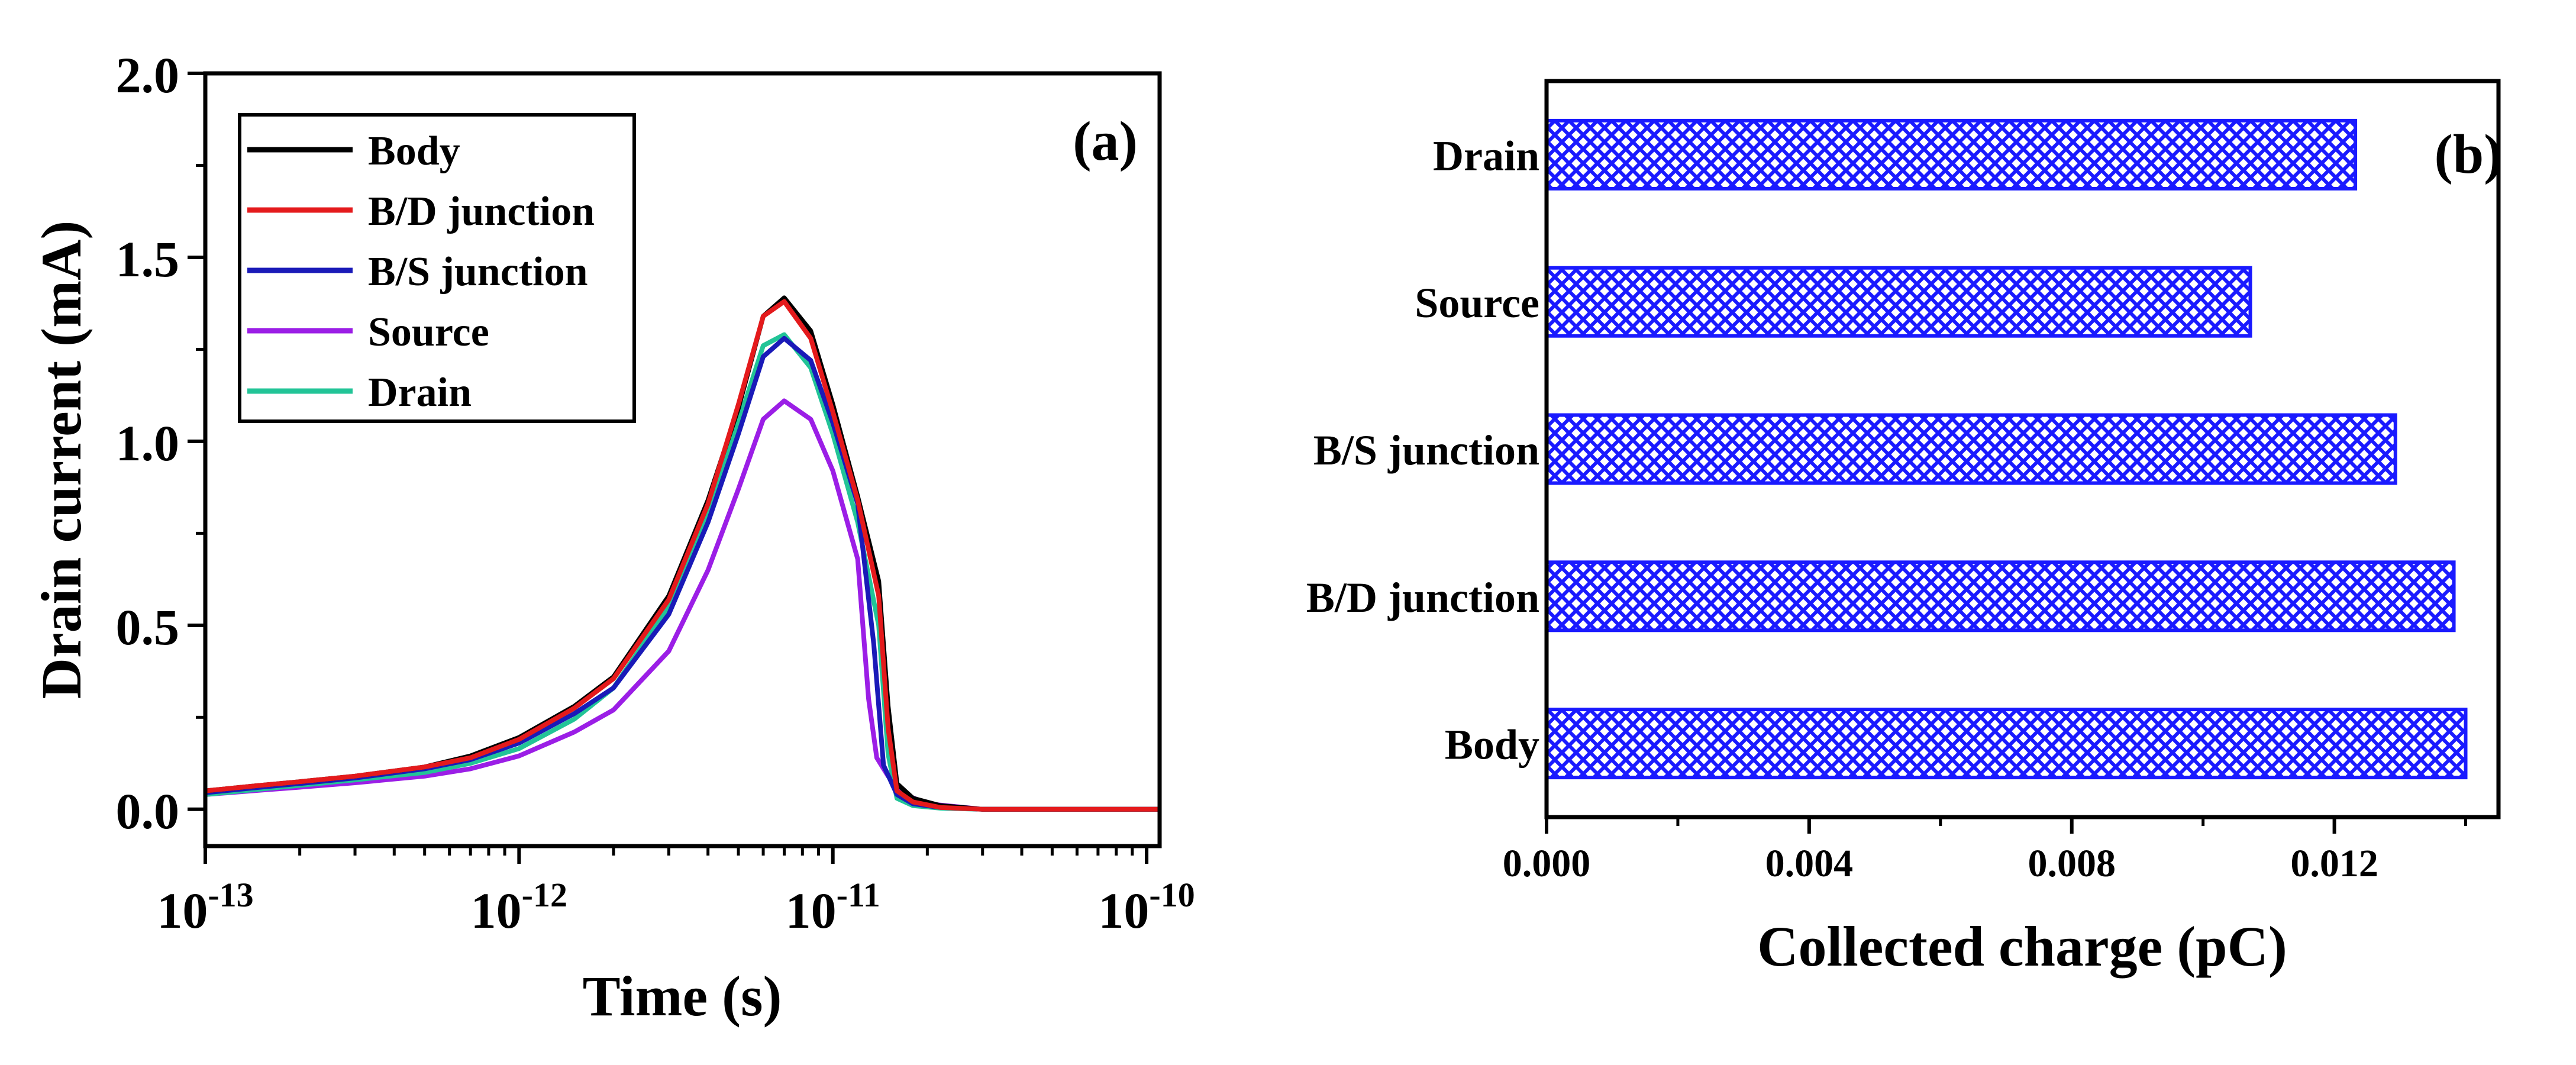 The height and width of the screenshot is (1065, 2576). I want to click on panel-a-y-tick-labels: 0.0 0.5 1.0 1.5 2.0, so click(148, 443).